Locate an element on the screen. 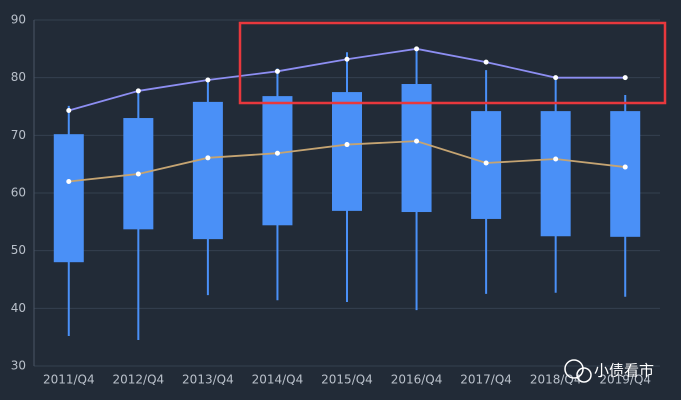 This screenshot has width=681, height=400. y-tick-label: 60 is located at coordinates (18, 193).